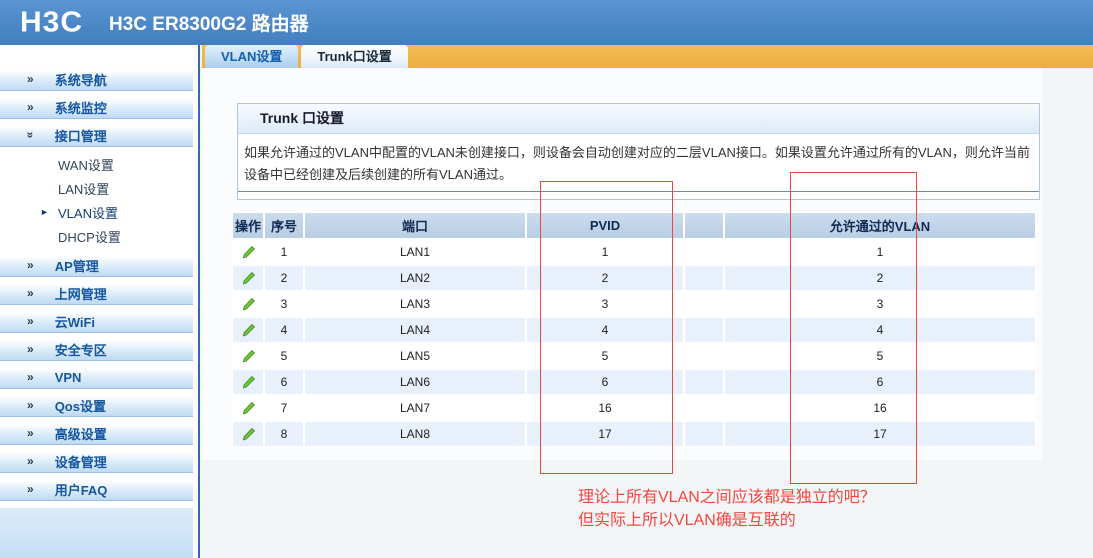 Image resolution: width=1093 pixels, height=558 pixels. I want to click on sidebar-item-label: 用户FAQ, so click(81, 490).